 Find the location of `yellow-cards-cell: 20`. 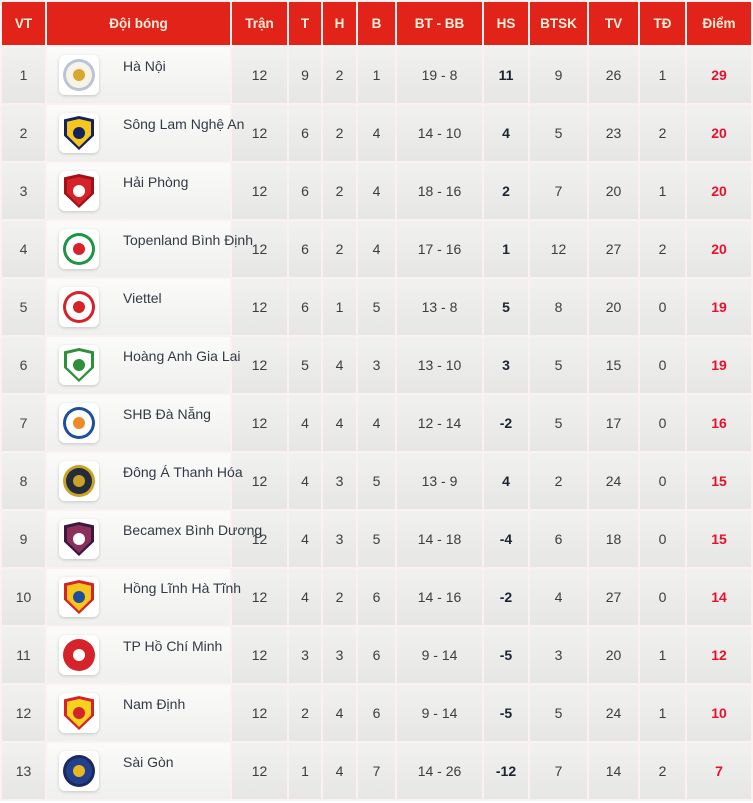

yellow-cards-cell: 20 is located at coordinates (613, 307).